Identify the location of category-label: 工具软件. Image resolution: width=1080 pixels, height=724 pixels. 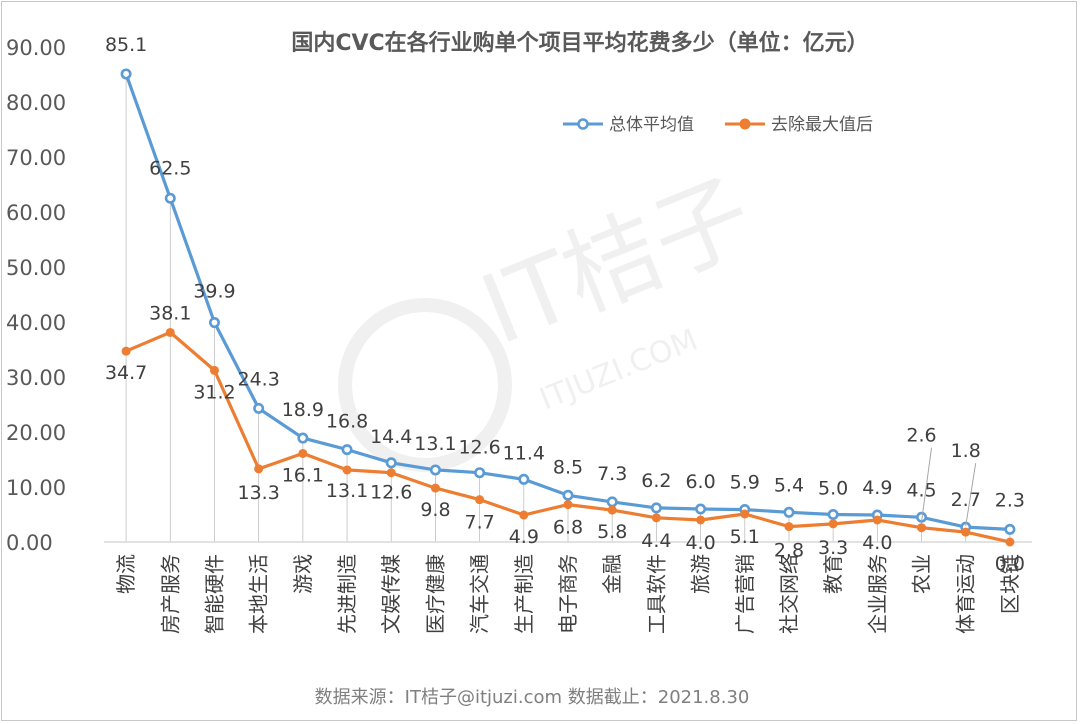
(656, 594).